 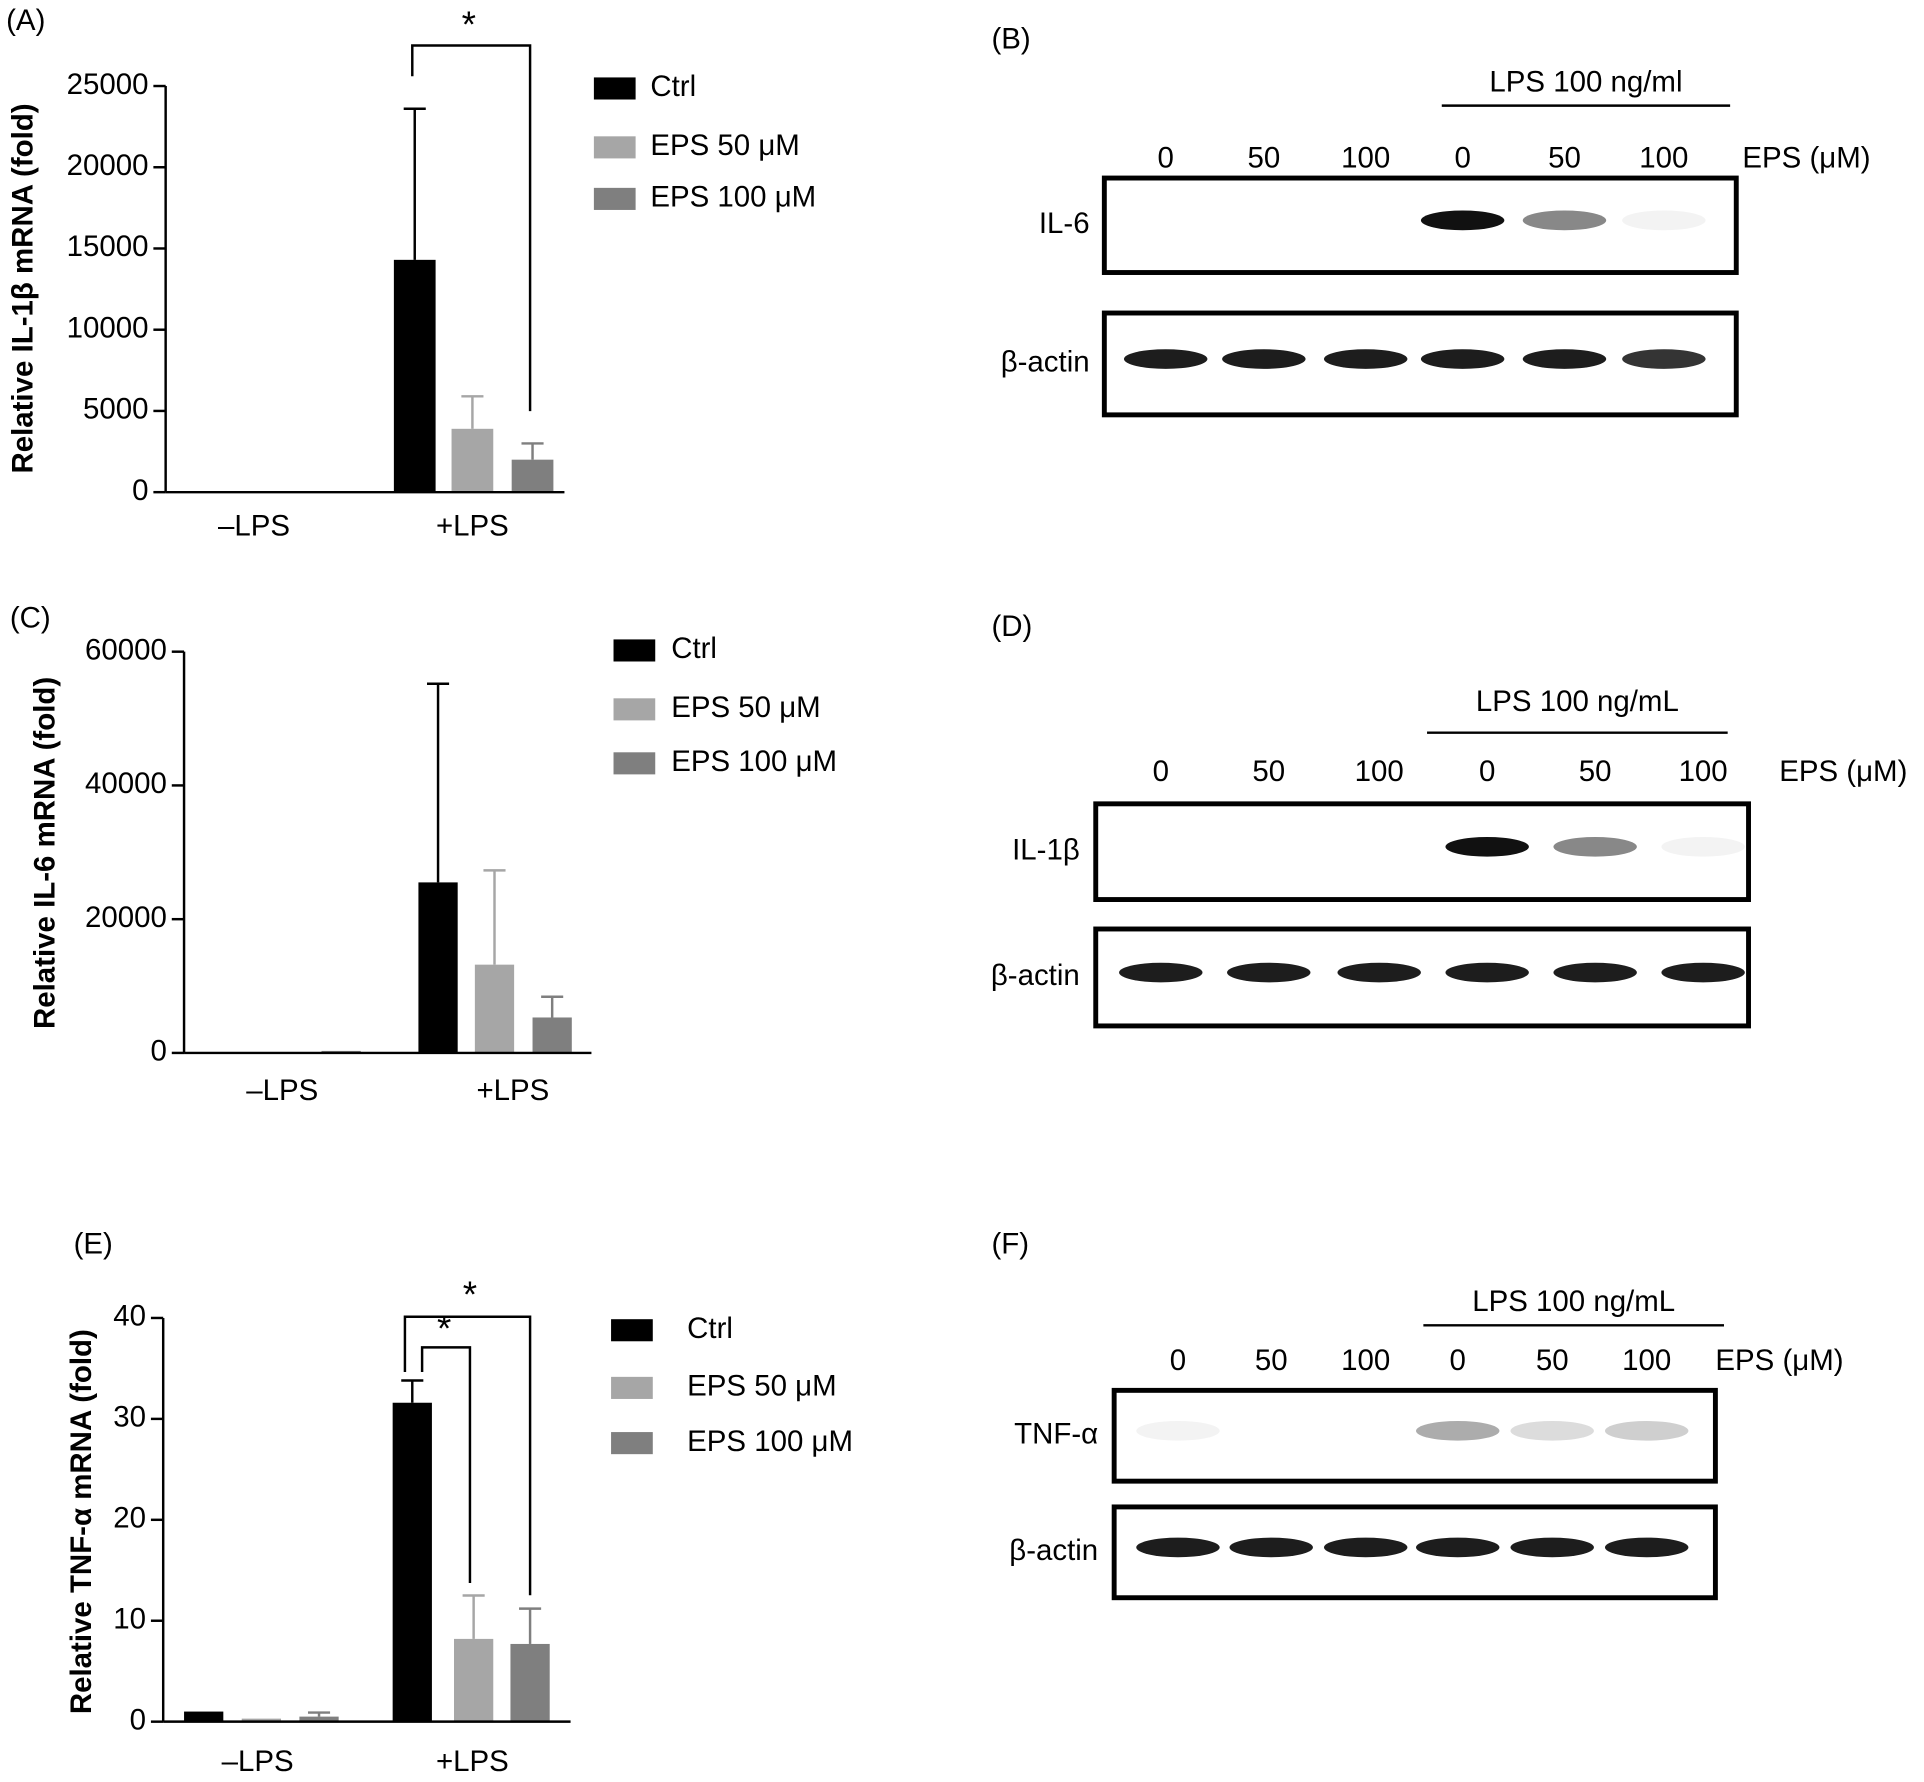 What do you see at coordinates (81, 1521) in the screenshot?
I see `y-axis-label: Relative TNF-α mRNA (fold)` at bounding box center [81, 1521].